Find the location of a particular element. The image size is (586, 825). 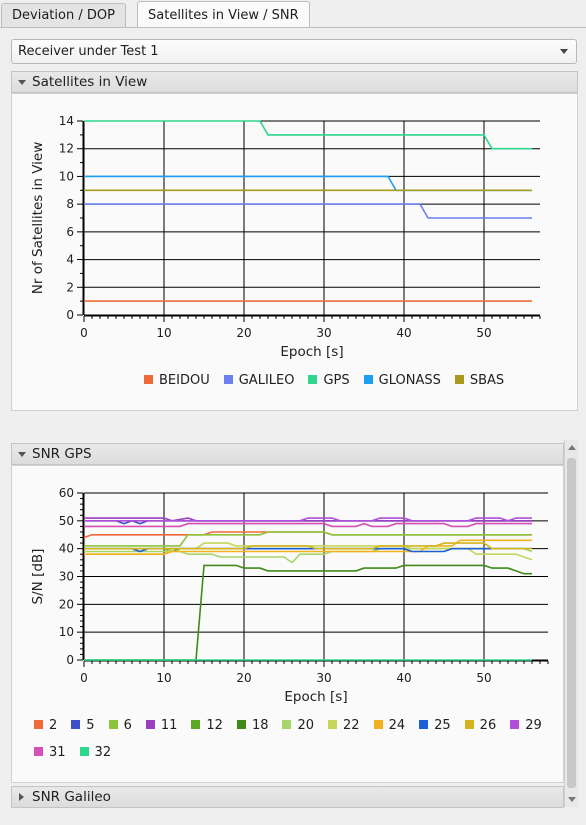

section-header-satellites: Satellites in View is located at coordinates (294, 82).